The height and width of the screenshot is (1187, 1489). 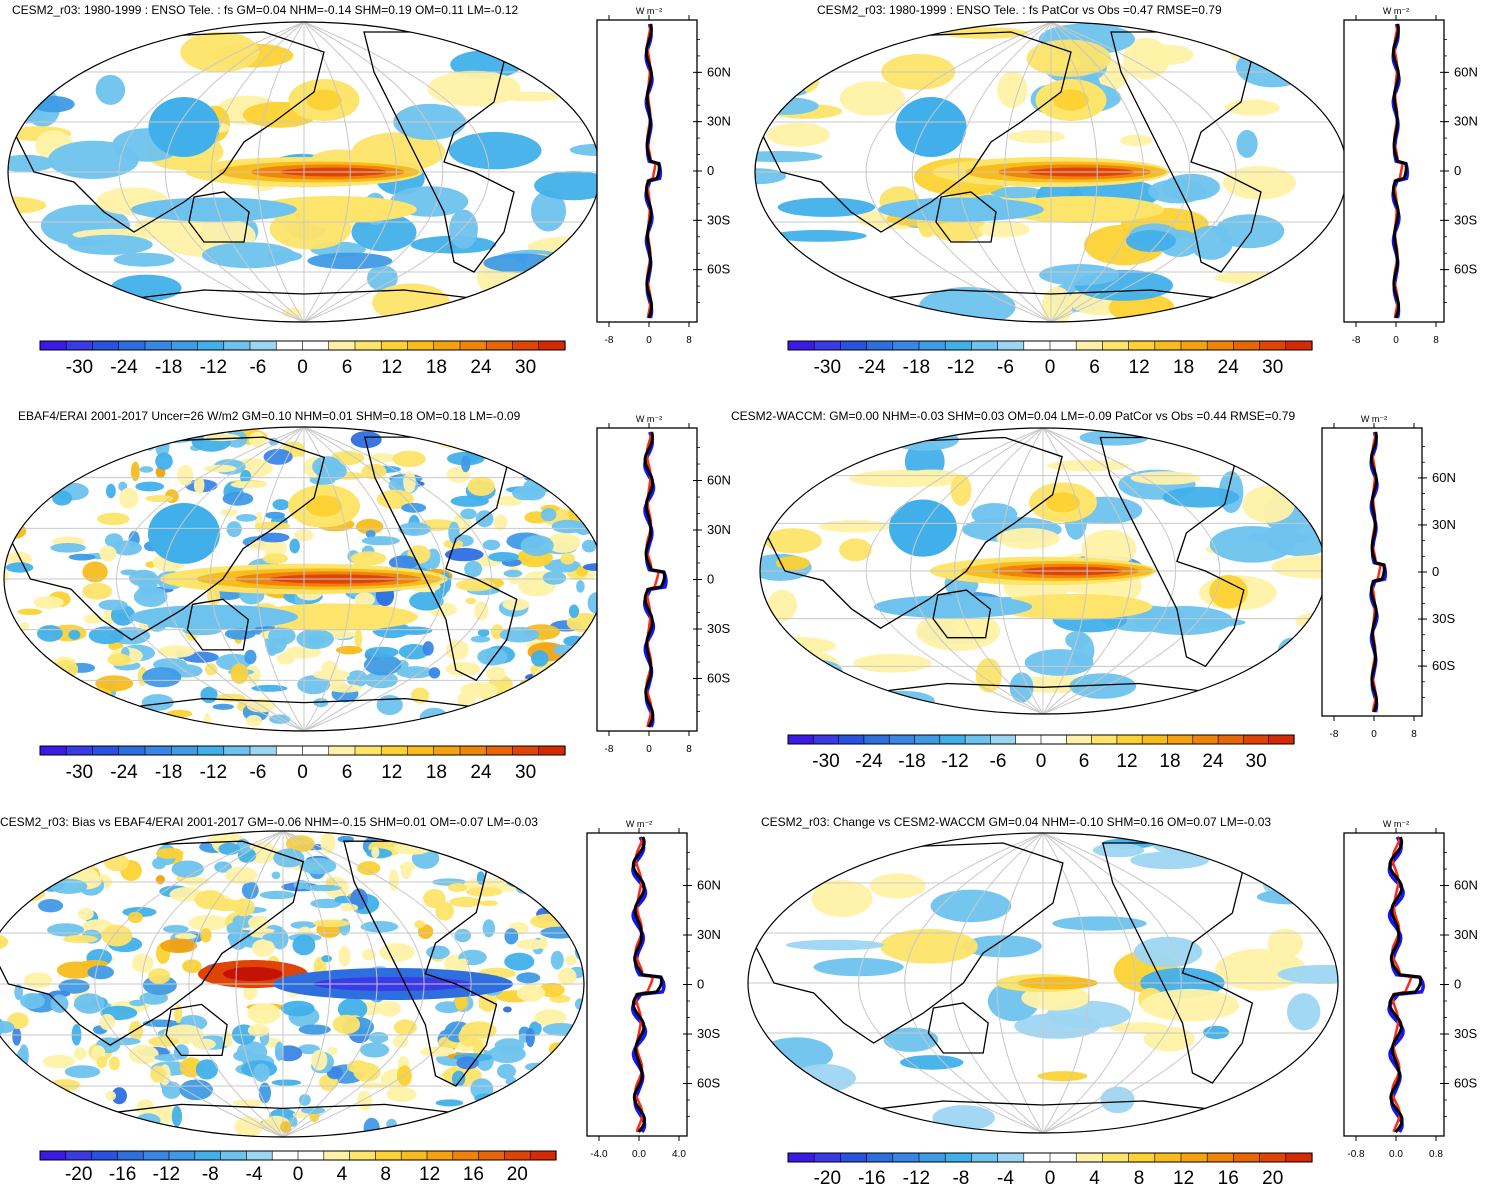 I want to click on colorbar-label: -6, so click(x=998, y=761).